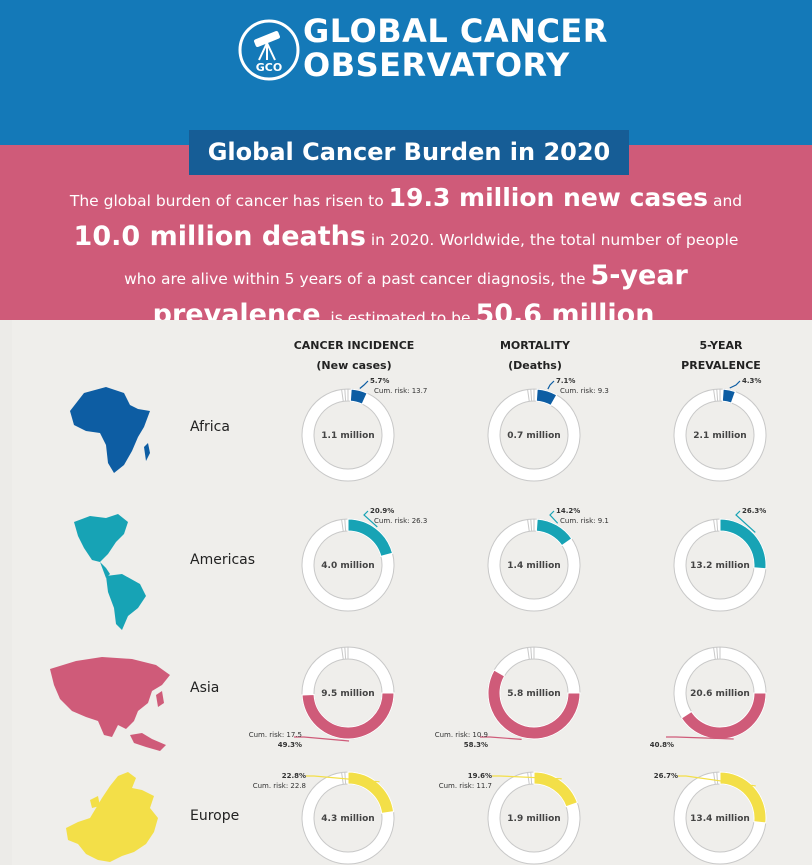 The image size is (812, 865). I want to click on leader-americas-incidence, so click(370, 519).